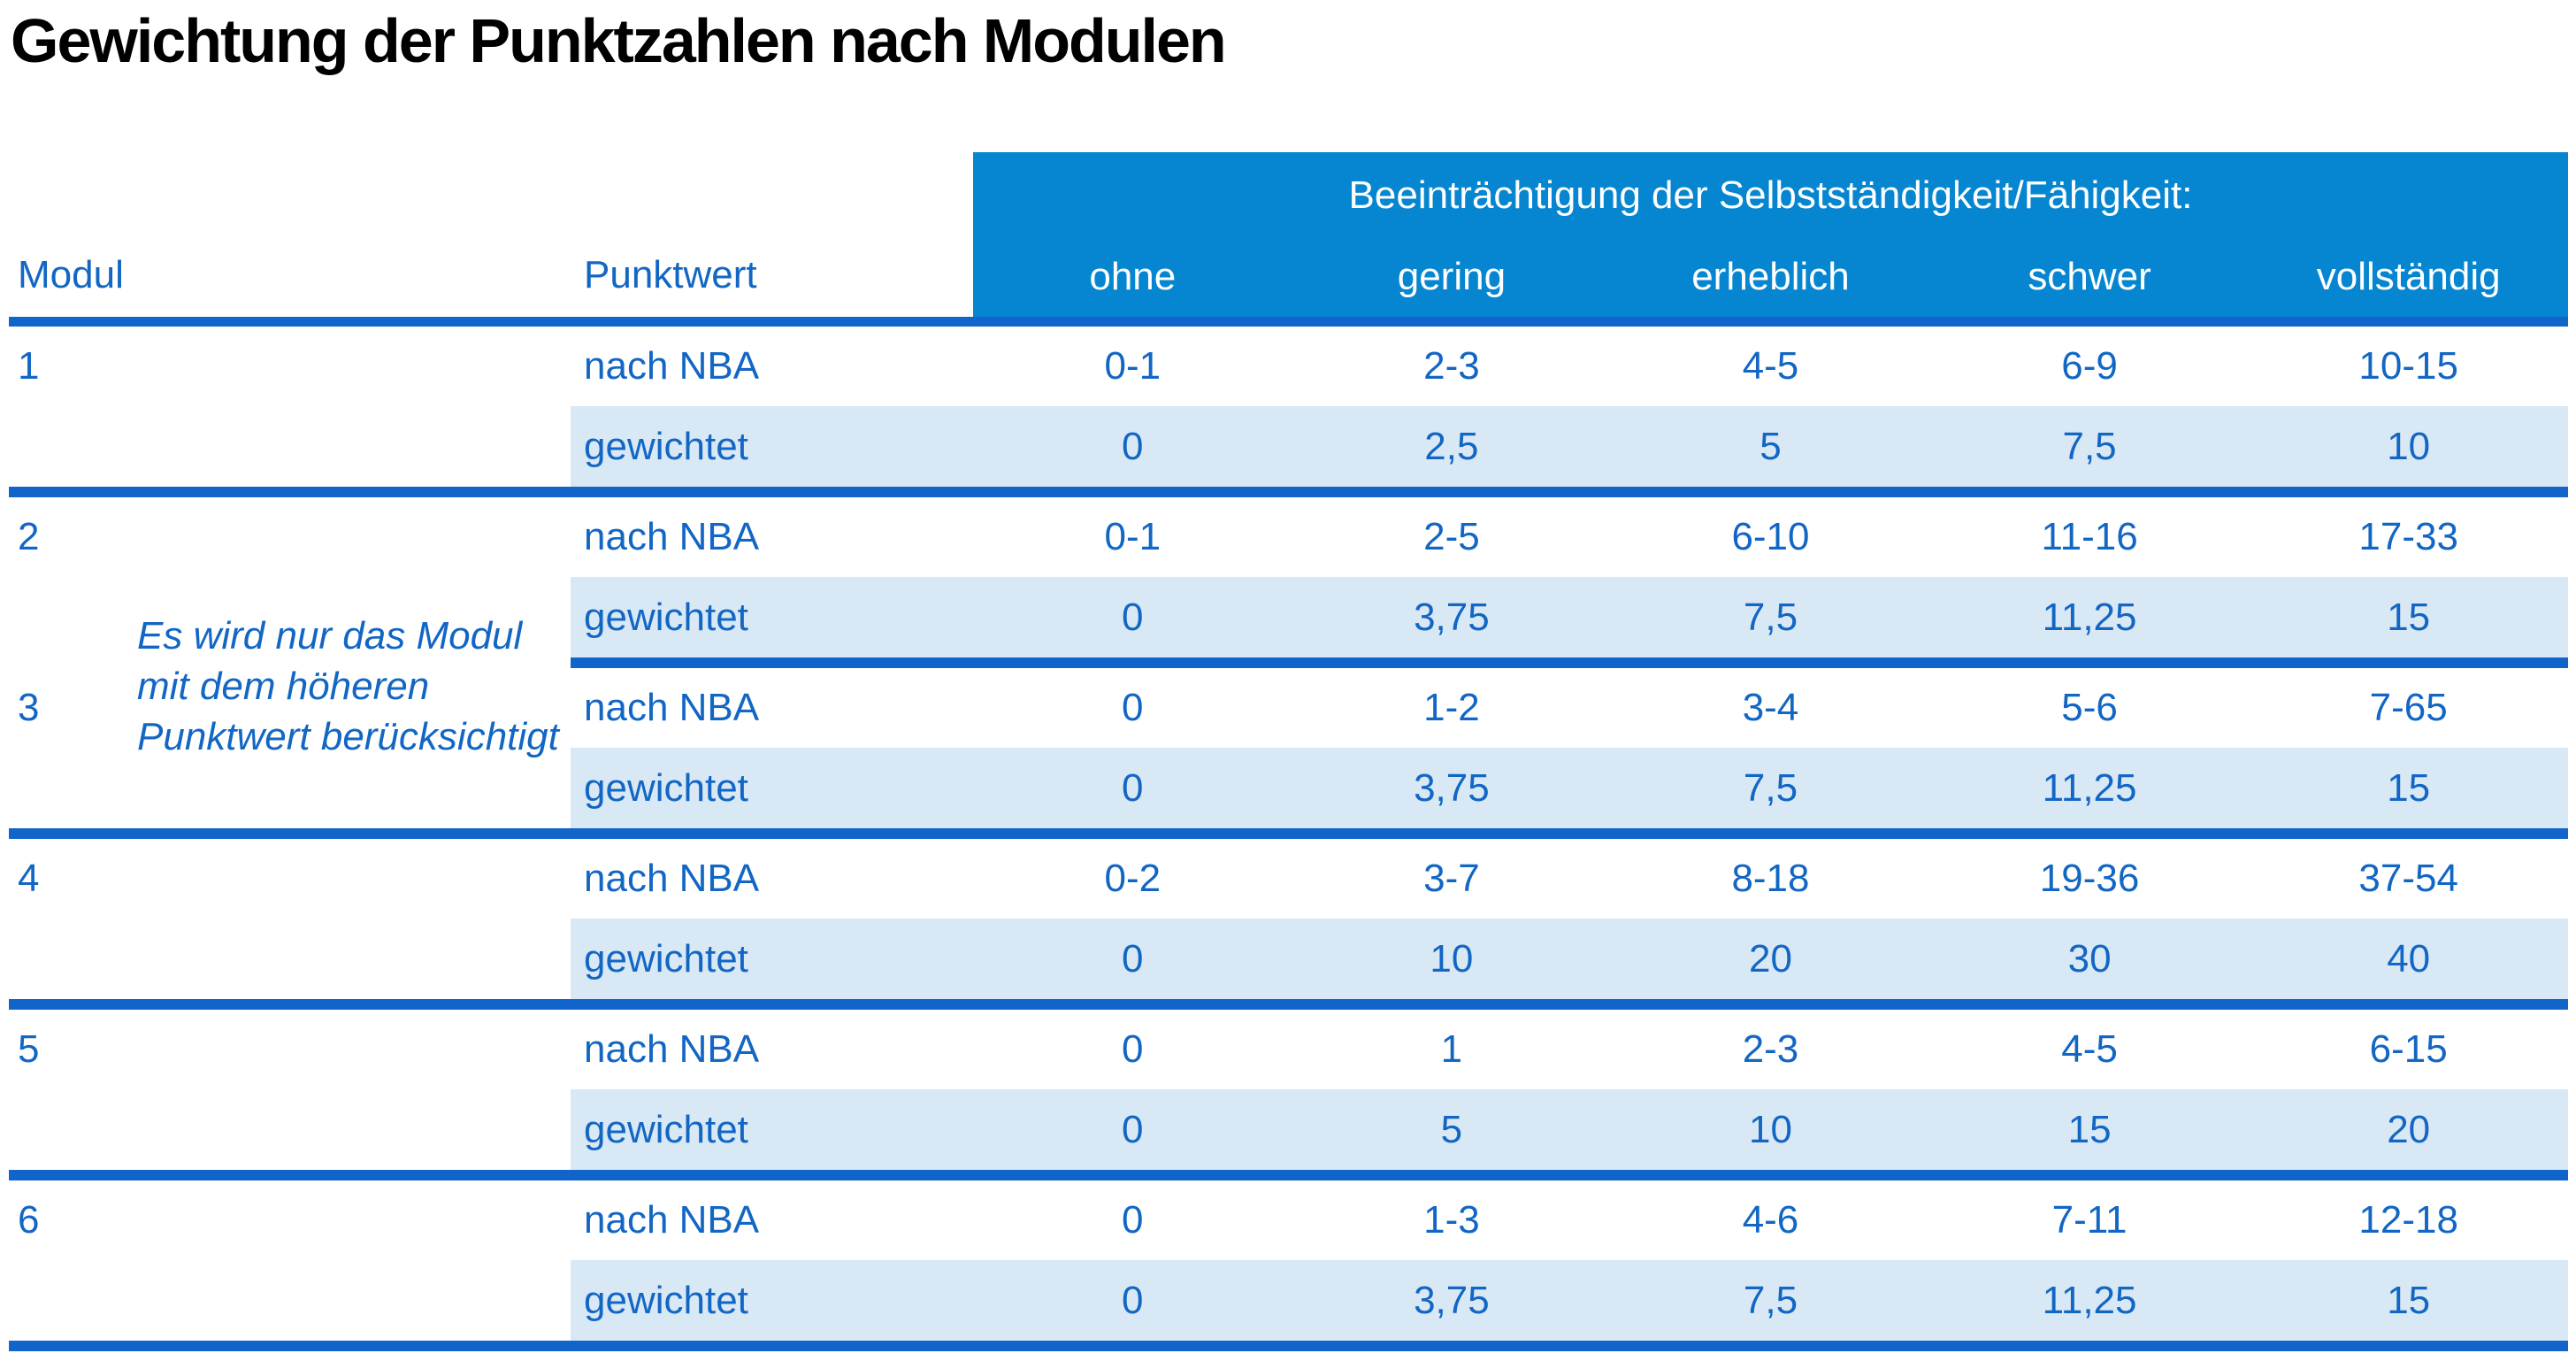  Describe the element at coordinates (2409, 1129) in the screenshot. I see `value-cell: 20` at that location.